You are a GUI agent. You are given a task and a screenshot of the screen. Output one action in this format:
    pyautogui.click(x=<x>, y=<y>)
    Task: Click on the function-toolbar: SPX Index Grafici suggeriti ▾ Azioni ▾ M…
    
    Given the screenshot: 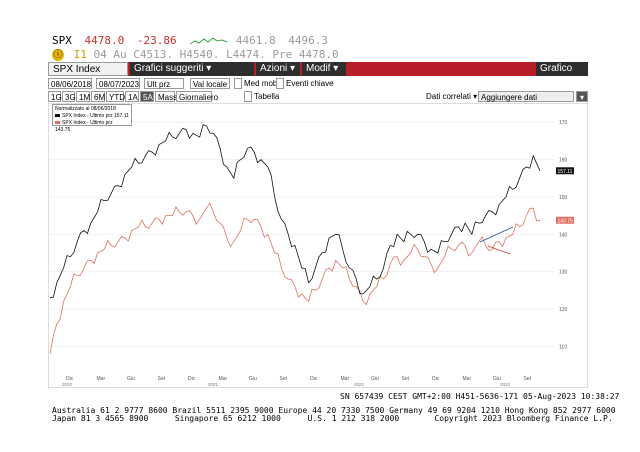 What is the action you would take?
    pyautogui.click(x=318, y=75)
    